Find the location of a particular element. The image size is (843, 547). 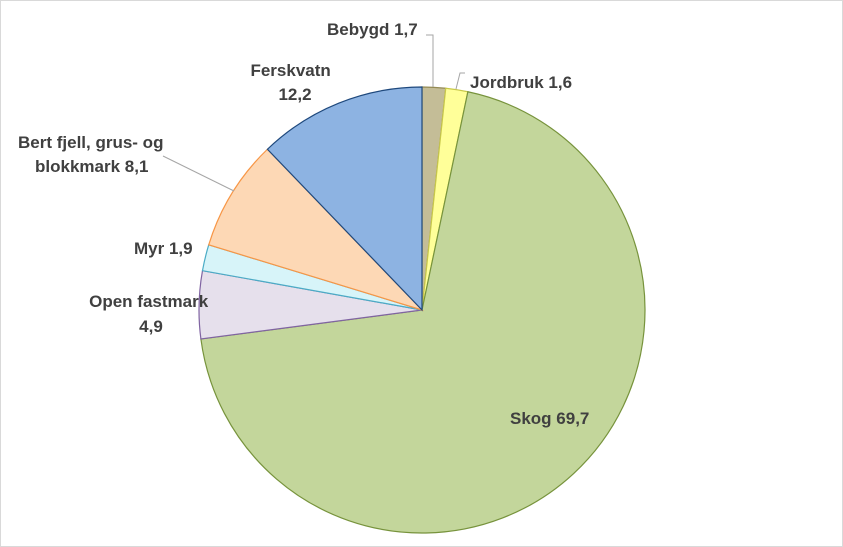

label-myr: Myr 1,9 is located at coordinates (163, 248).